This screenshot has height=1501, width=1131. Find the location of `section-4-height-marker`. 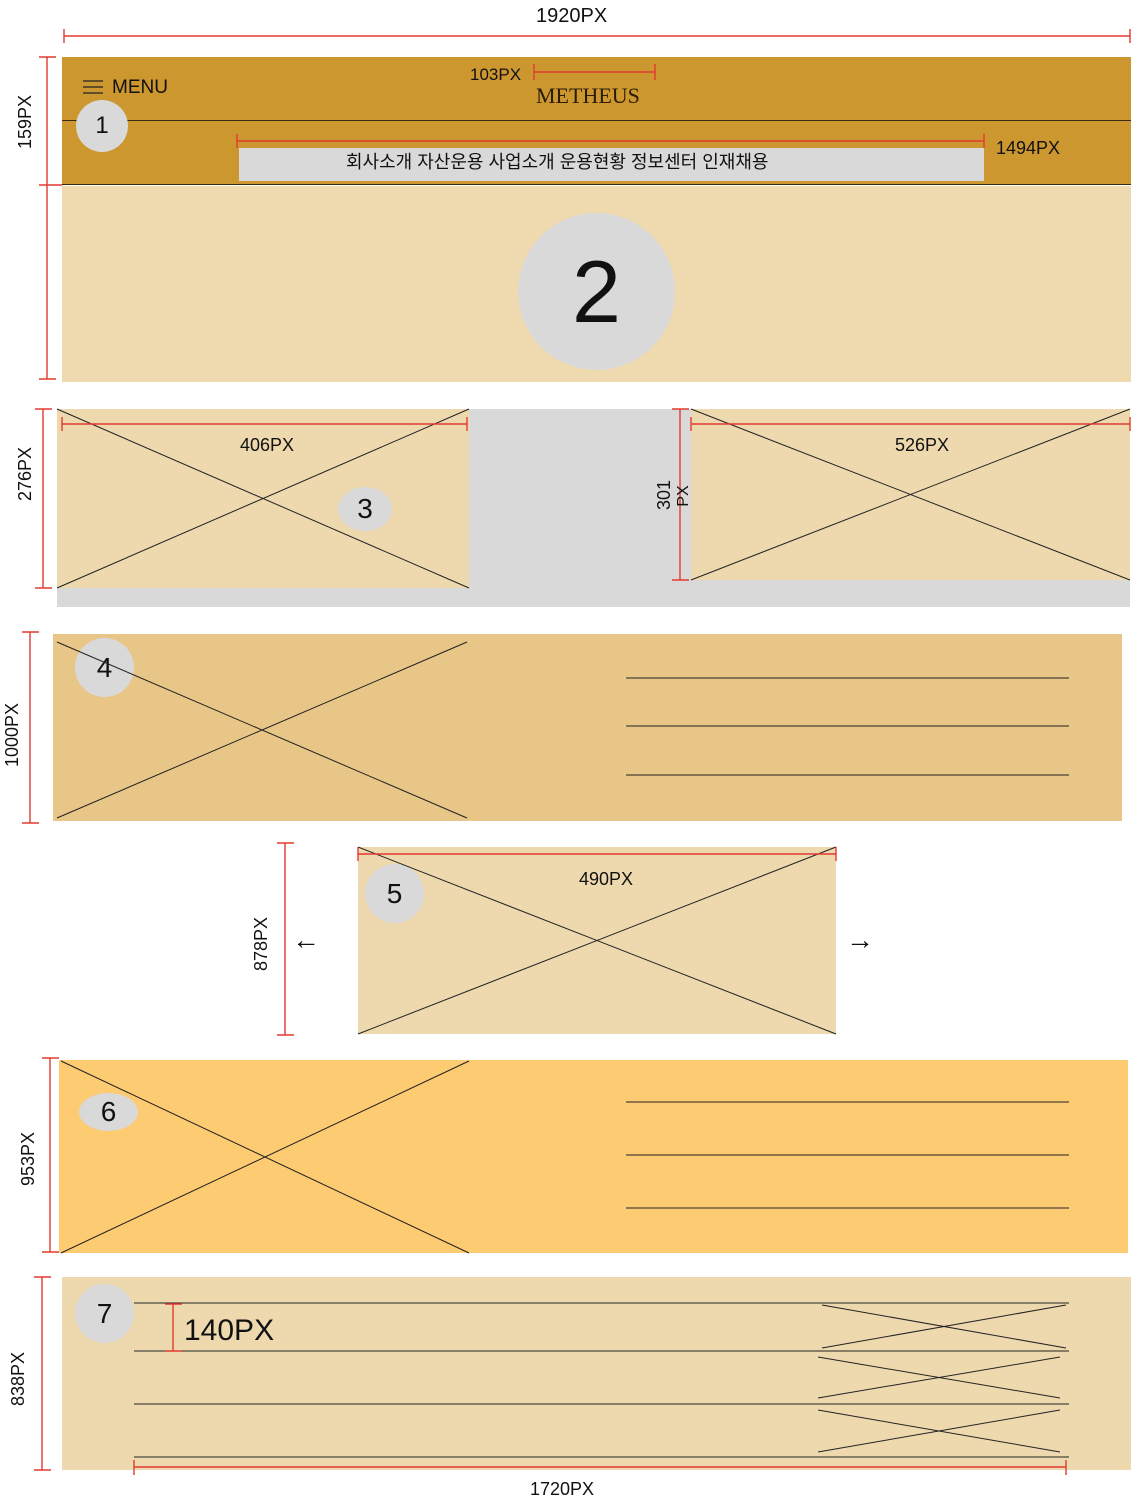

section-4-height-marker is located at coordinates (30, 727).